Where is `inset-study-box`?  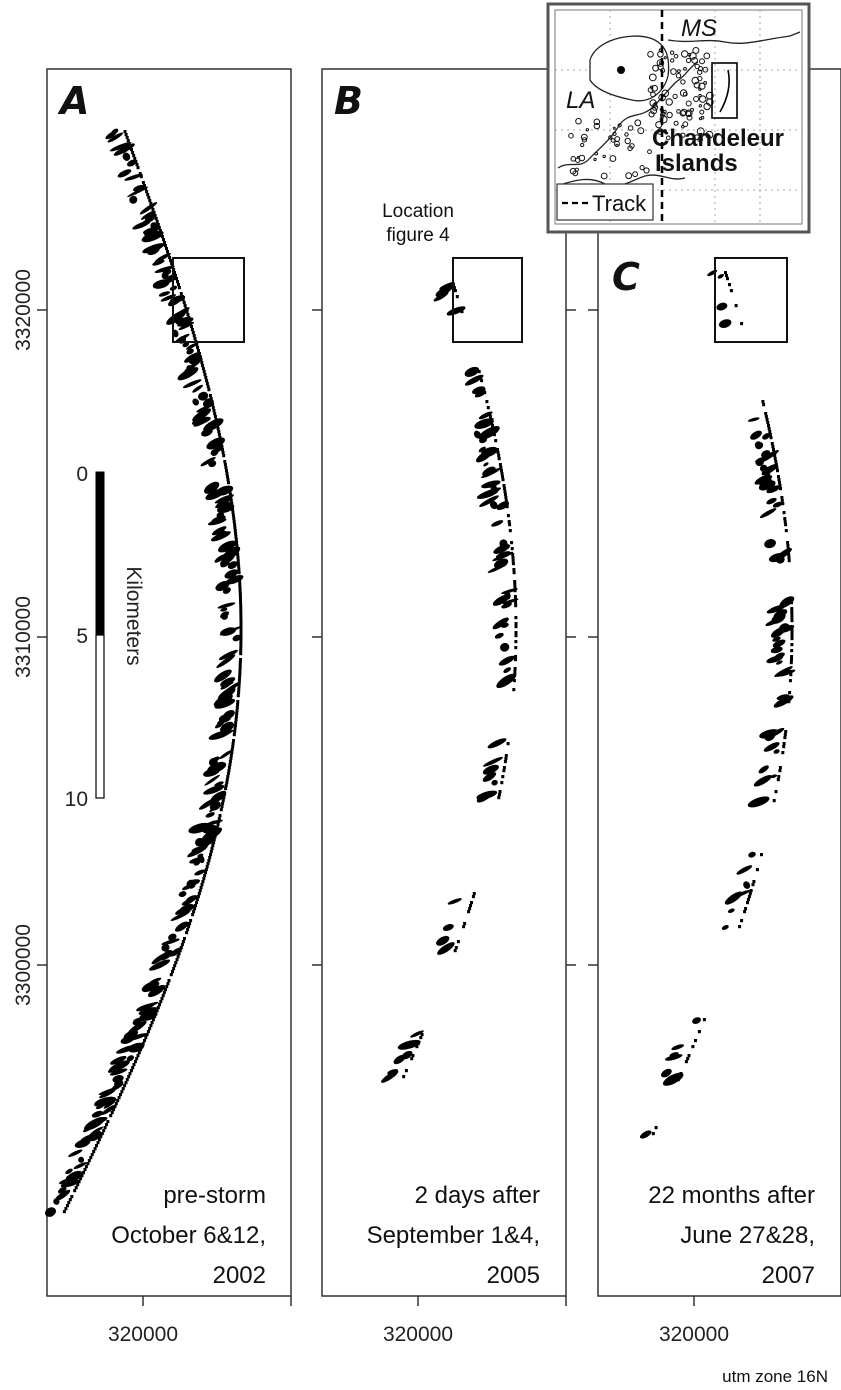
inset-study-box is located at coordinates (724, 90).